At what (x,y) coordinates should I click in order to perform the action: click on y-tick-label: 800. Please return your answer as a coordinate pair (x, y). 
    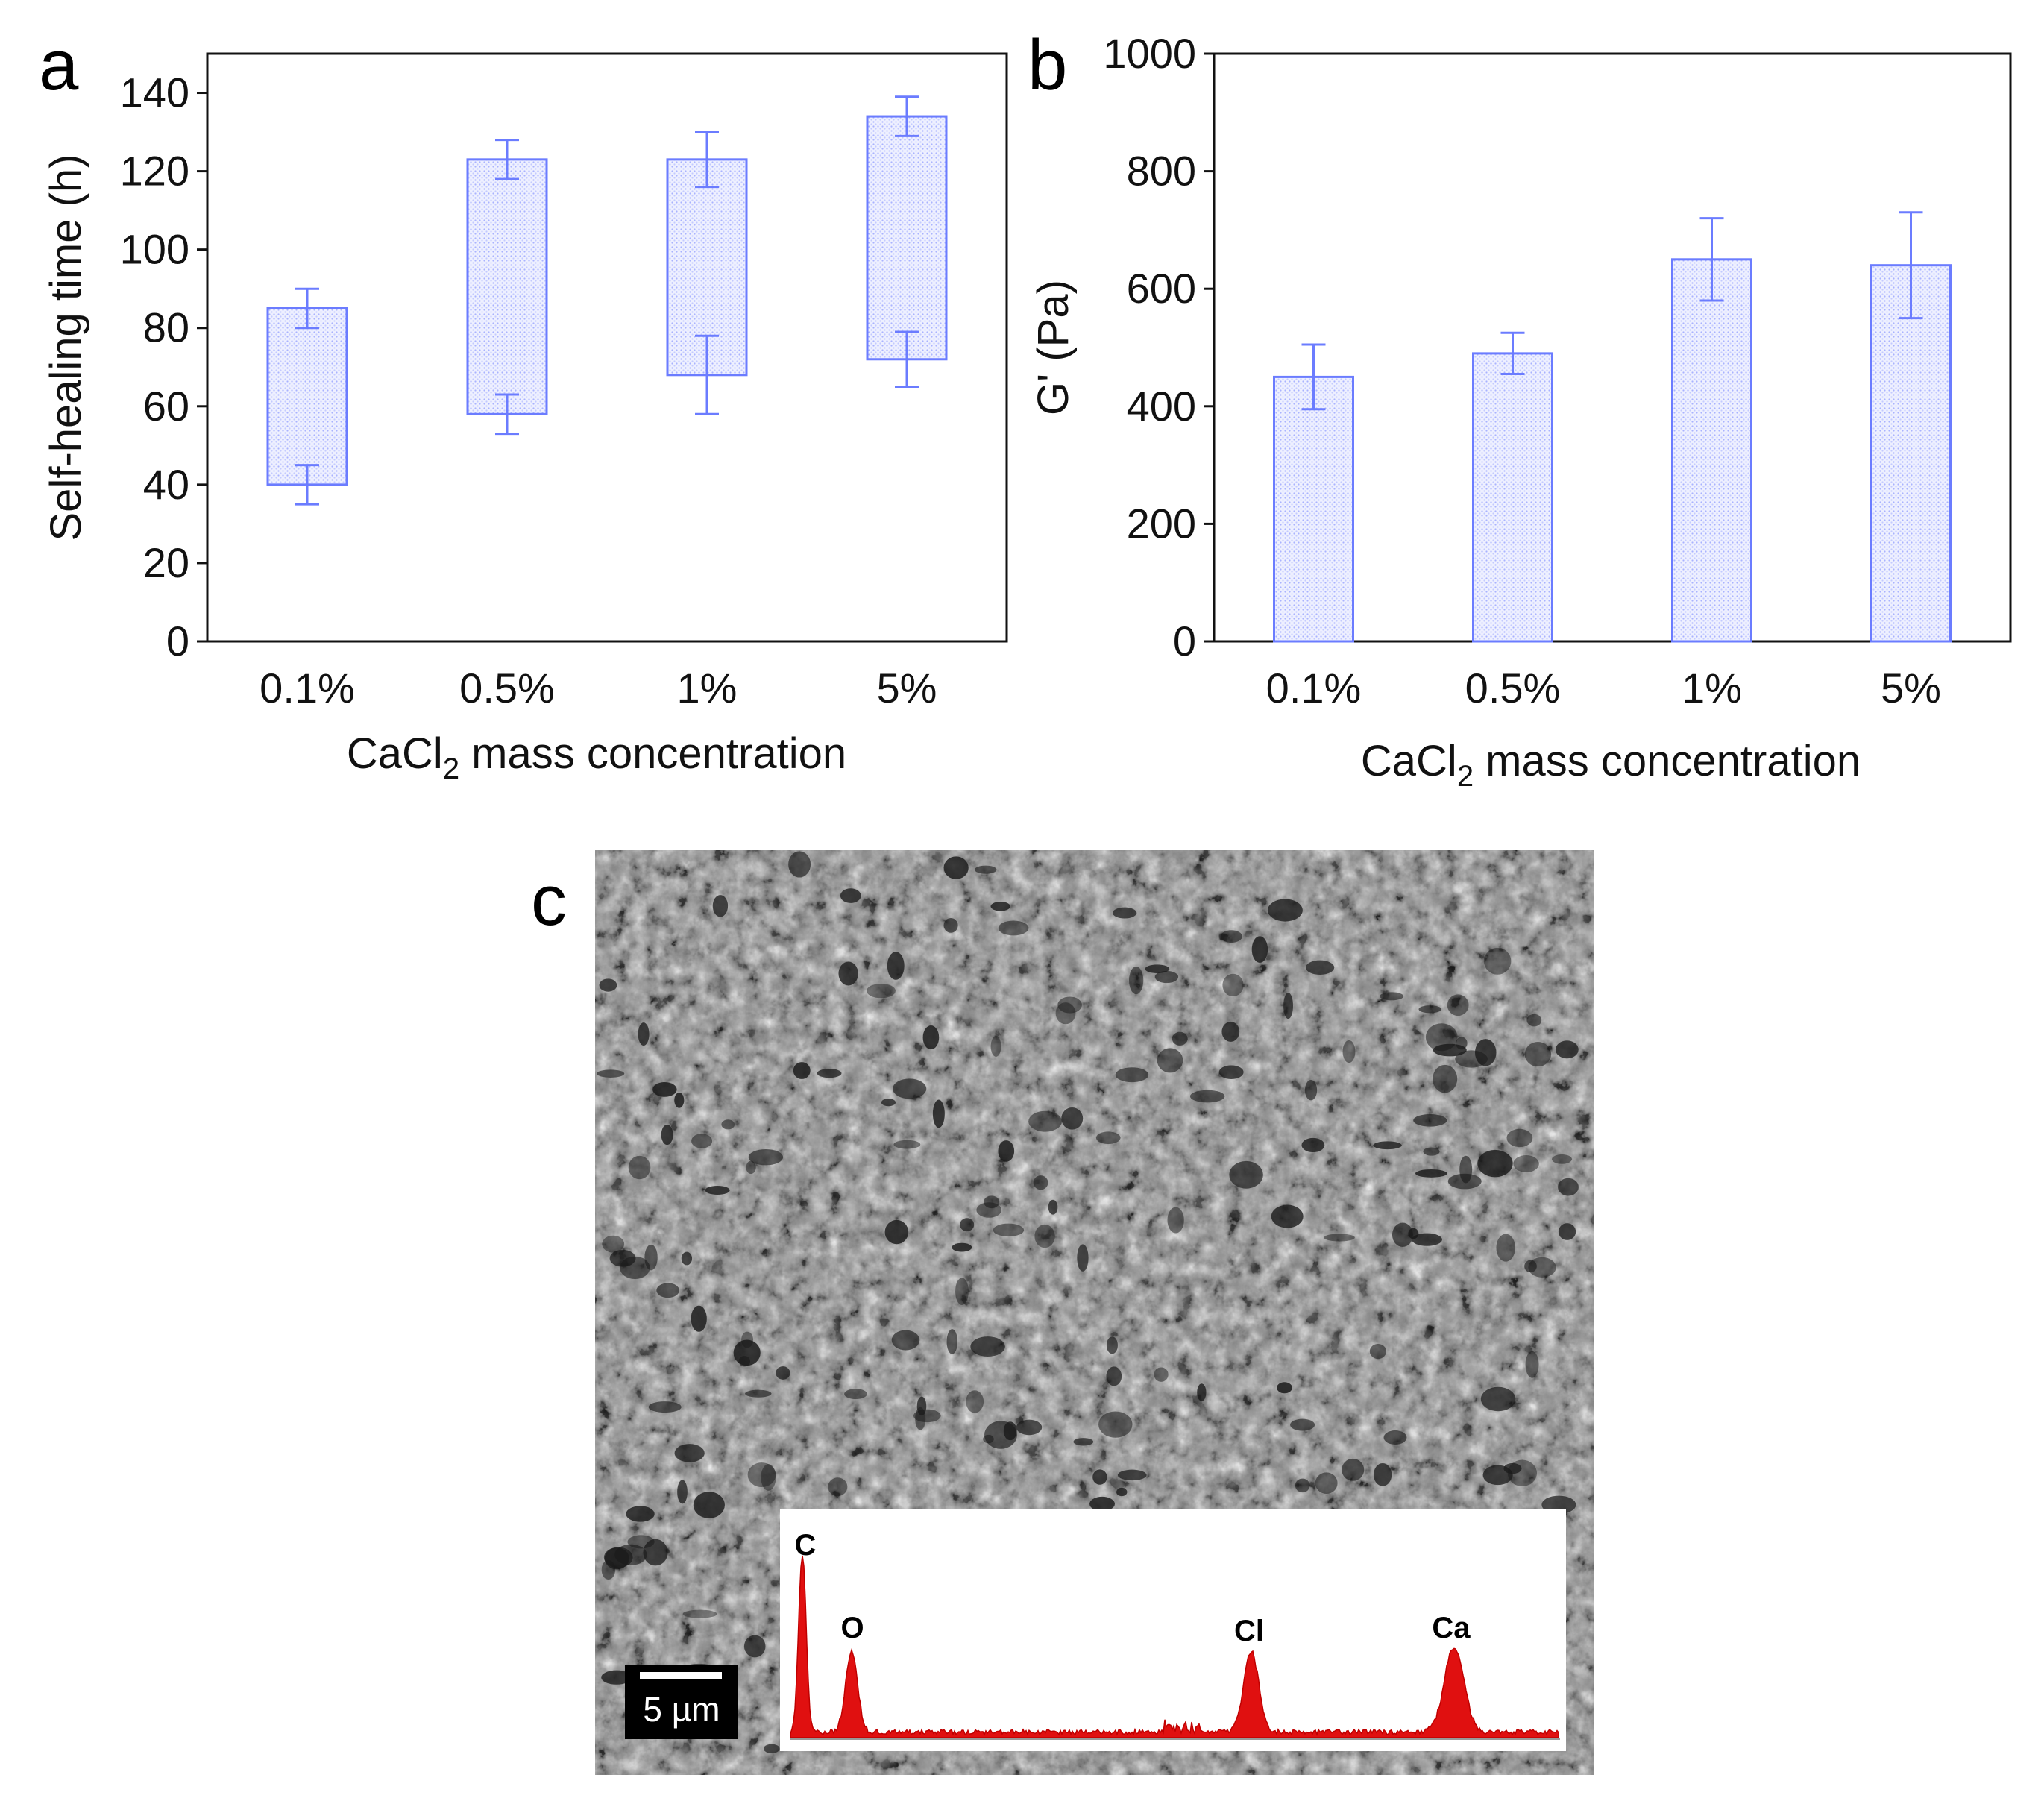
    Looking at the image, I should click on (1162, 172).